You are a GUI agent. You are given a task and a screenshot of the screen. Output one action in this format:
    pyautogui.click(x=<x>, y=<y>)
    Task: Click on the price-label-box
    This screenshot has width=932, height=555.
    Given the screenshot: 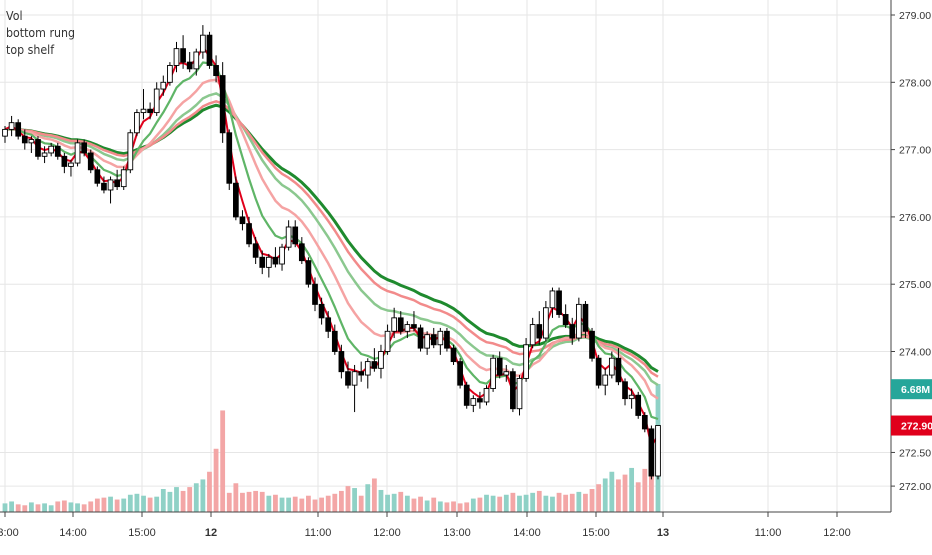 What is the action you would take?
    pyautogui.click(x=911, y=425)
    